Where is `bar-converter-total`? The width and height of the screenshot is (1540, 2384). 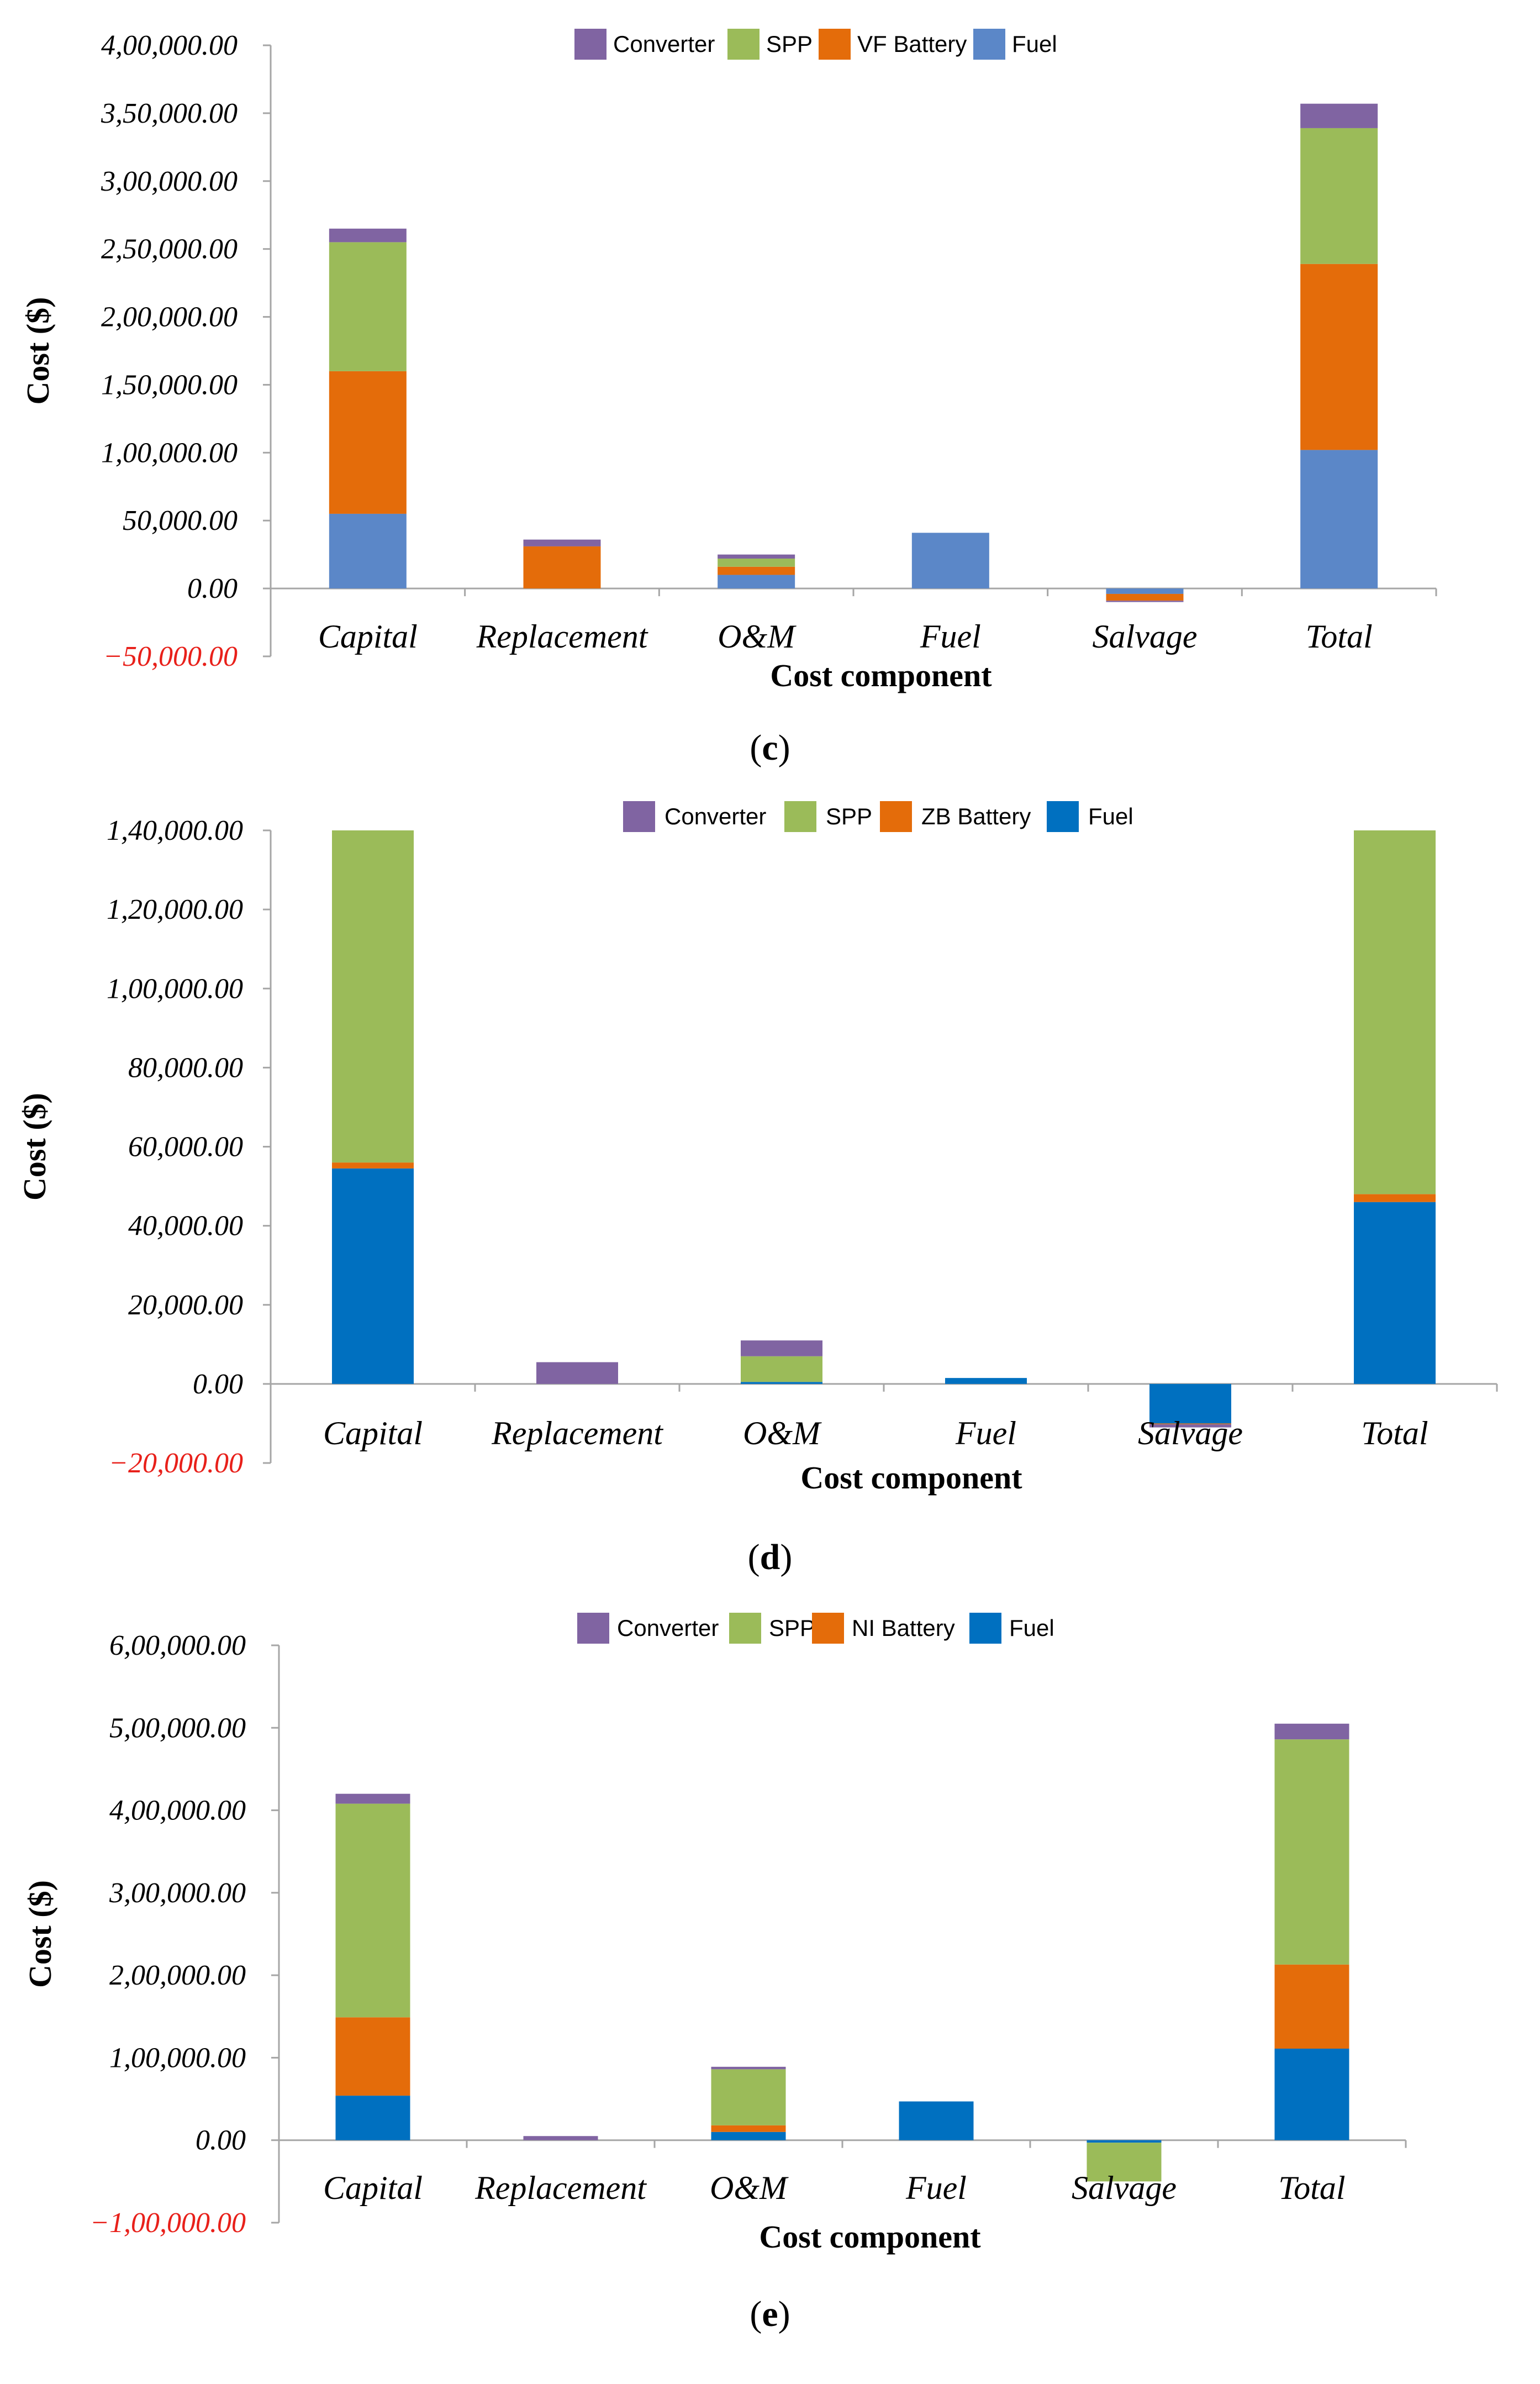 bar-converter-total is located at coordinates (1339, 115).